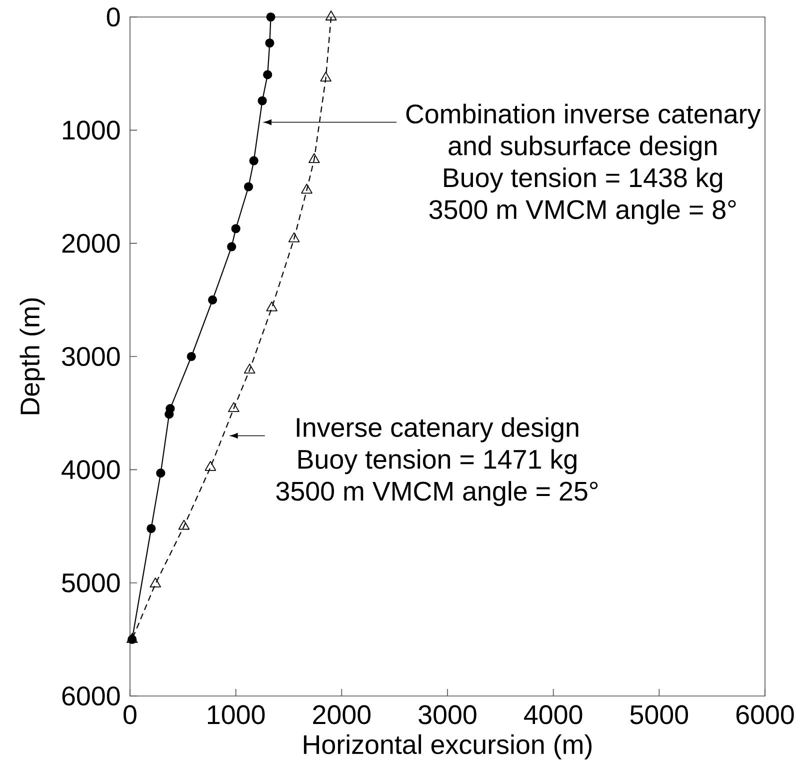  Describe the element at coordinates (583, 132) in the screenshot. I see `annotation: Combination inverse catenary and subsurface design` at that location.